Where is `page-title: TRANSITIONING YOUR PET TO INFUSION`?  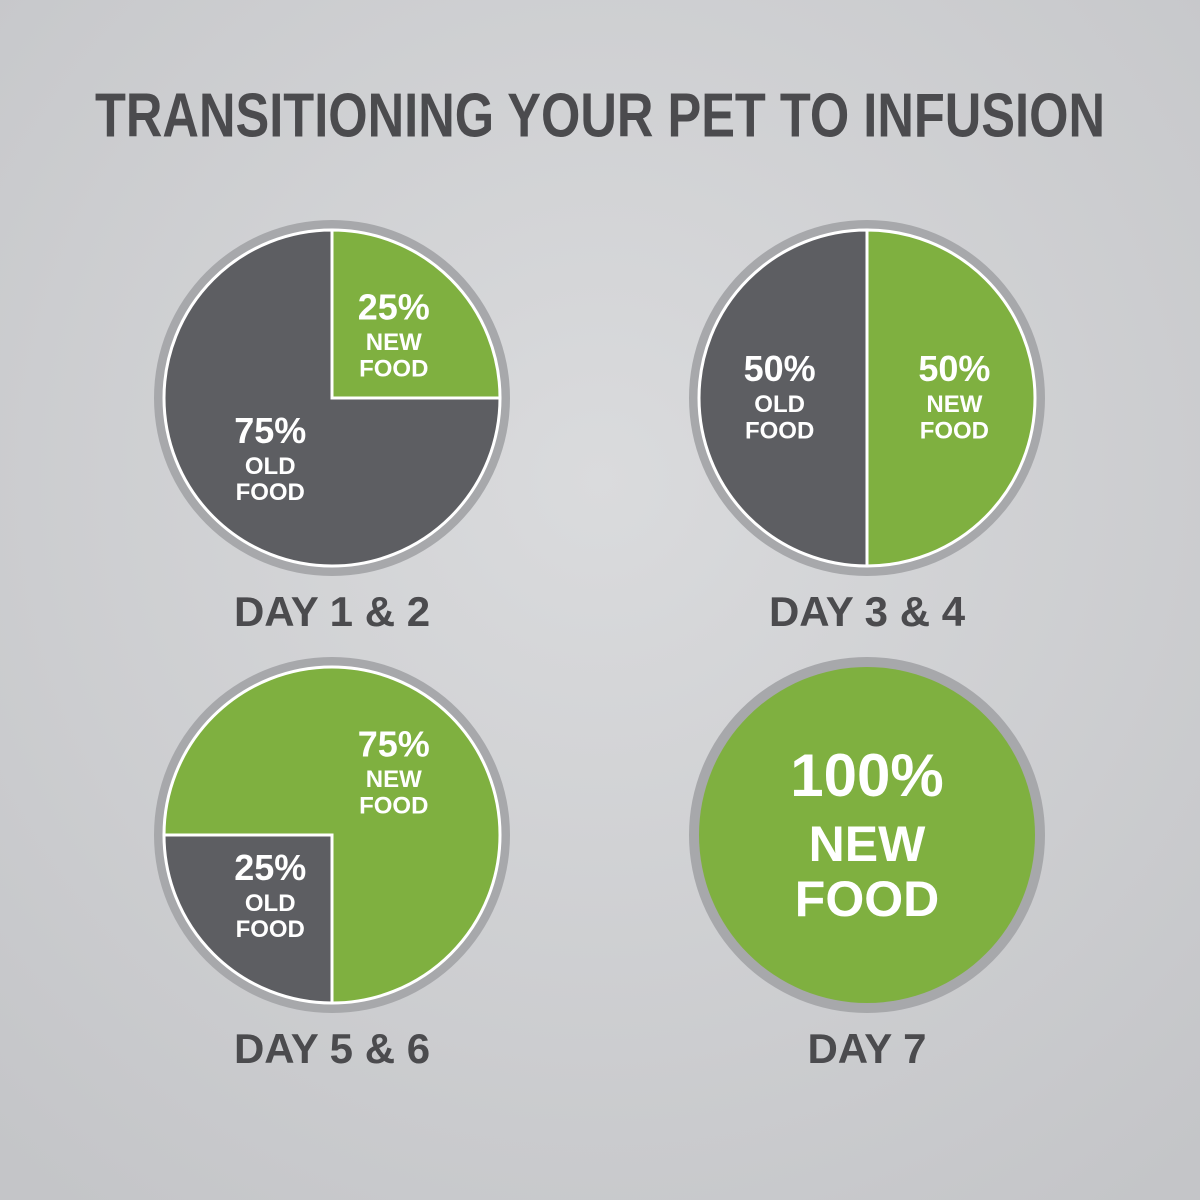
page-title: TRANSITIONING YOUR PET TO INFUSION is located at coordinates (600, 115).